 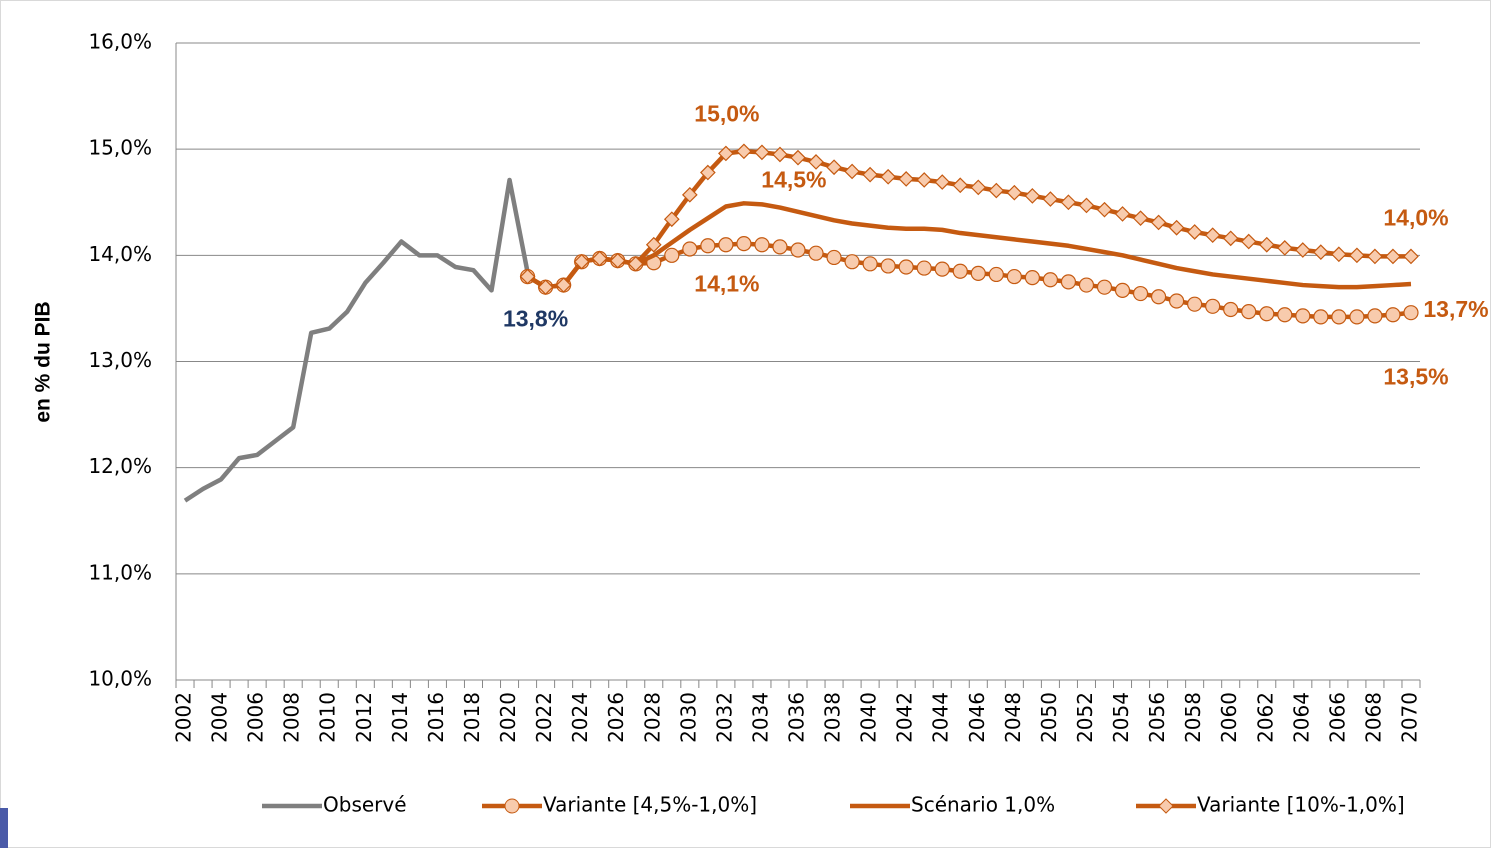 What do you see at coordinates (1085, 717) in the screenshot?
I see `x-tick-label: 2052` at bounding box center [1085, 717].